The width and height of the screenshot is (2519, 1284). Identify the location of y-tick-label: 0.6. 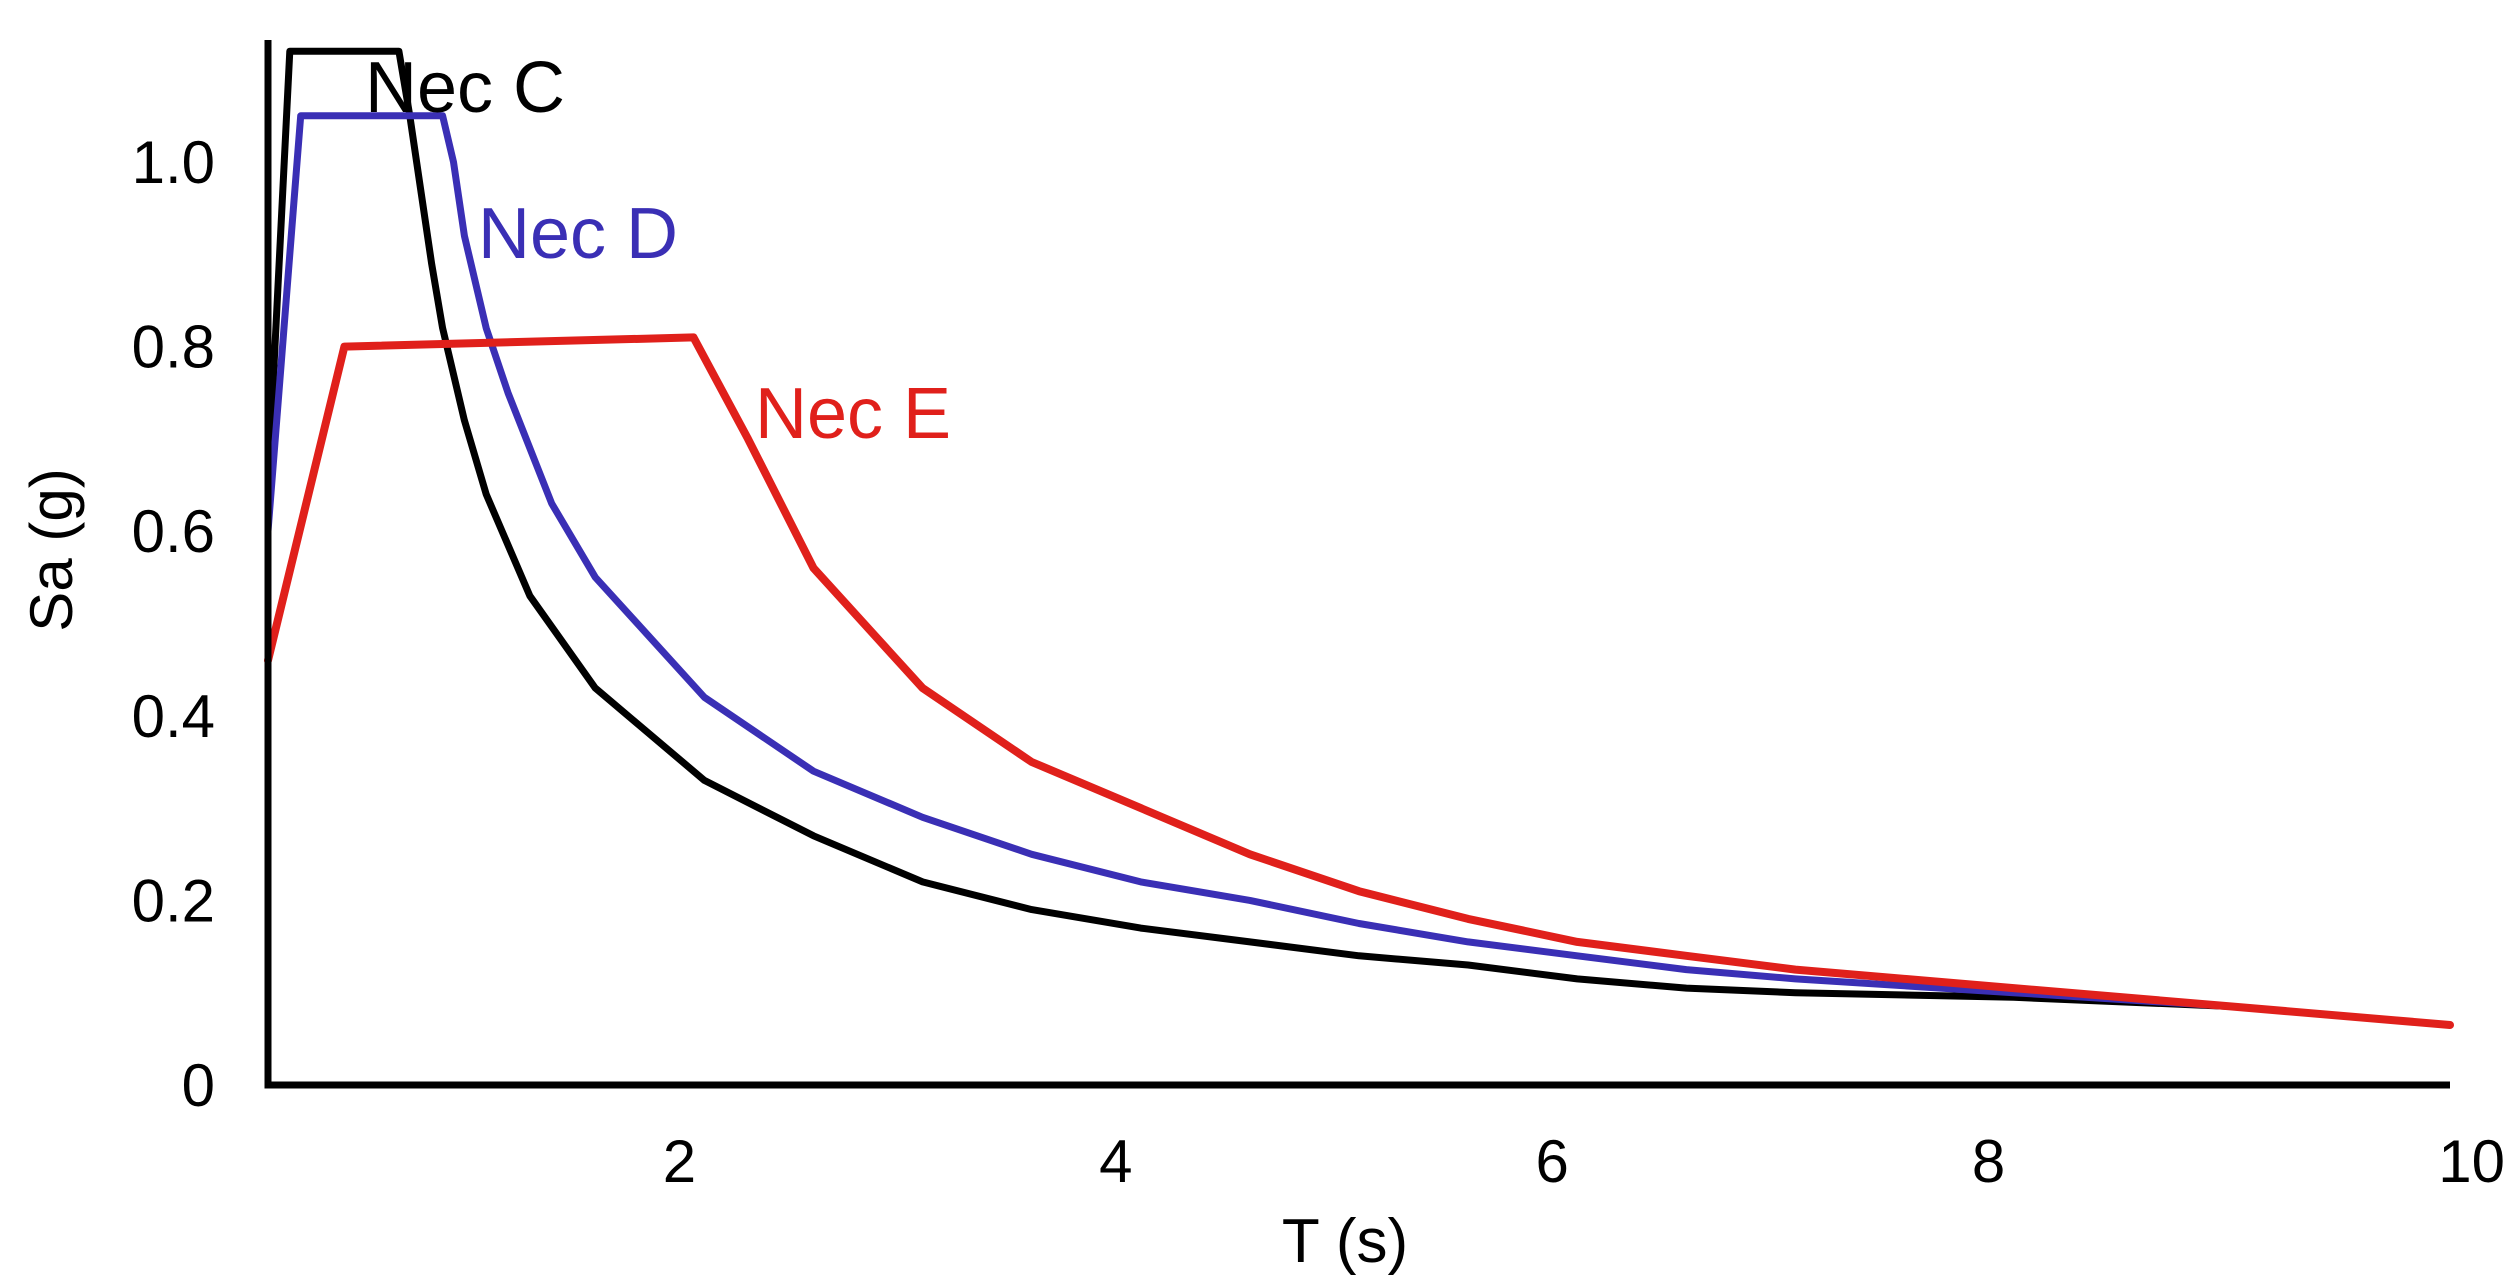
(173, 531).